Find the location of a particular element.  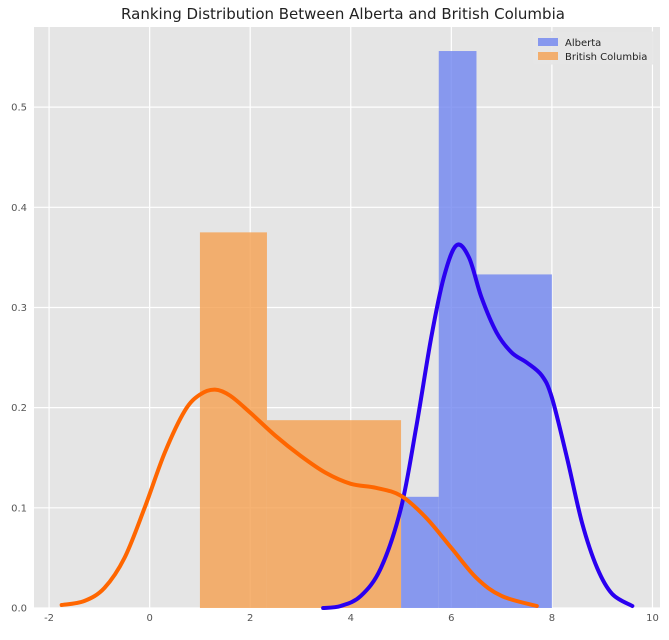

y-tick-label: 0.5 is located at coordinates (19, 108).